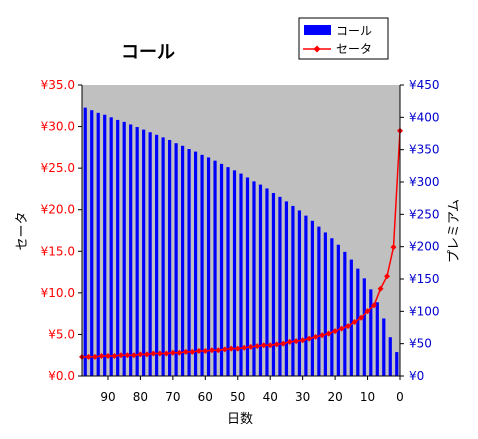  What do you see at coordinates (334, 397) in the screenshot?
I see `x-tick-label: 20` at bounding box center [334, 397].